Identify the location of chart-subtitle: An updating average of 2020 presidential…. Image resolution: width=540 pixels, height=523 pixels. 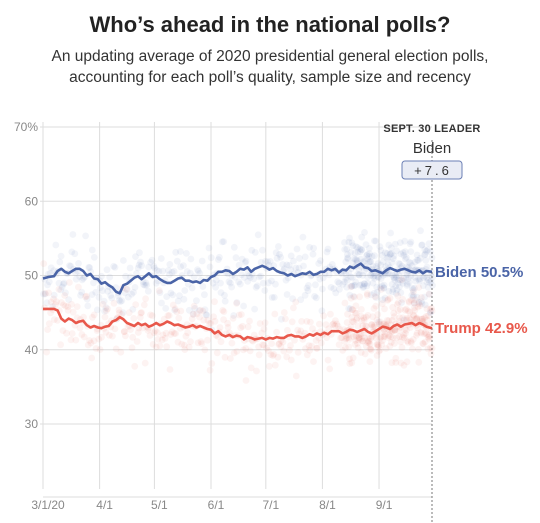
(270, 67).